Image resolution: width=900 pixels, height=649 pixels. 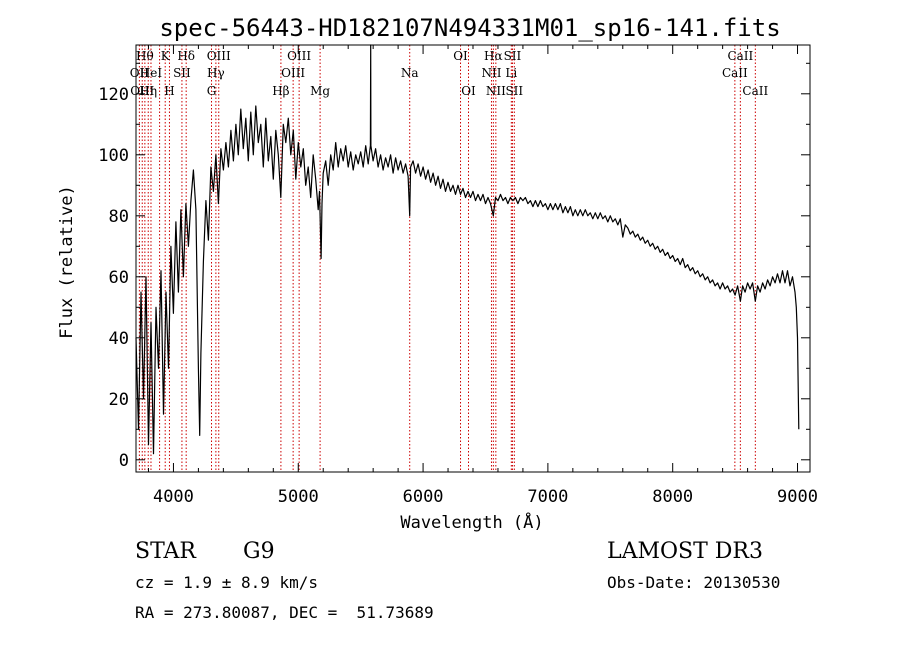 I want to click on line-marker-label: Hγ, so click(x=216, y=73).